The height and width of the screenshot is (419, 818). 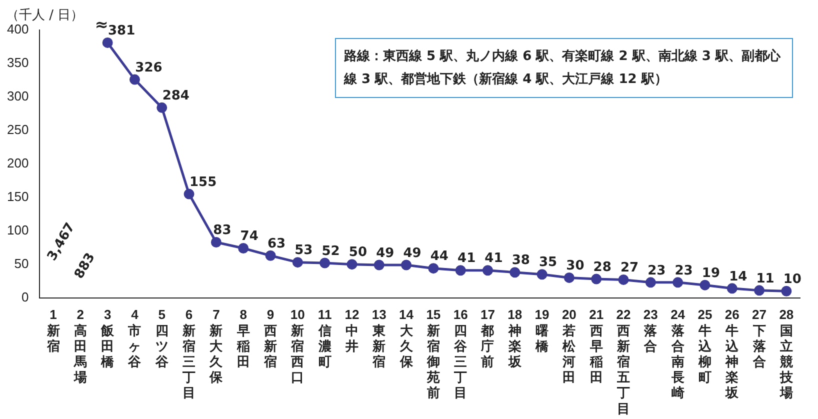 I want to click on y-axis-title: （千人 / 日）, so click(x=45, y=15).